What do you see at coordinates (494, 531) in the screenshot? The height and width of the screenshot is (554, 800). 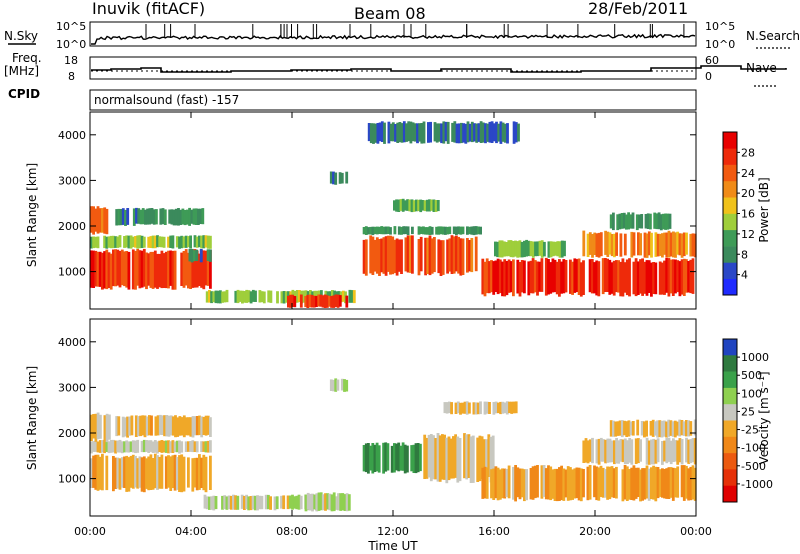 I see `x-tick-label: 16:00` at bounding box center [494, 531].